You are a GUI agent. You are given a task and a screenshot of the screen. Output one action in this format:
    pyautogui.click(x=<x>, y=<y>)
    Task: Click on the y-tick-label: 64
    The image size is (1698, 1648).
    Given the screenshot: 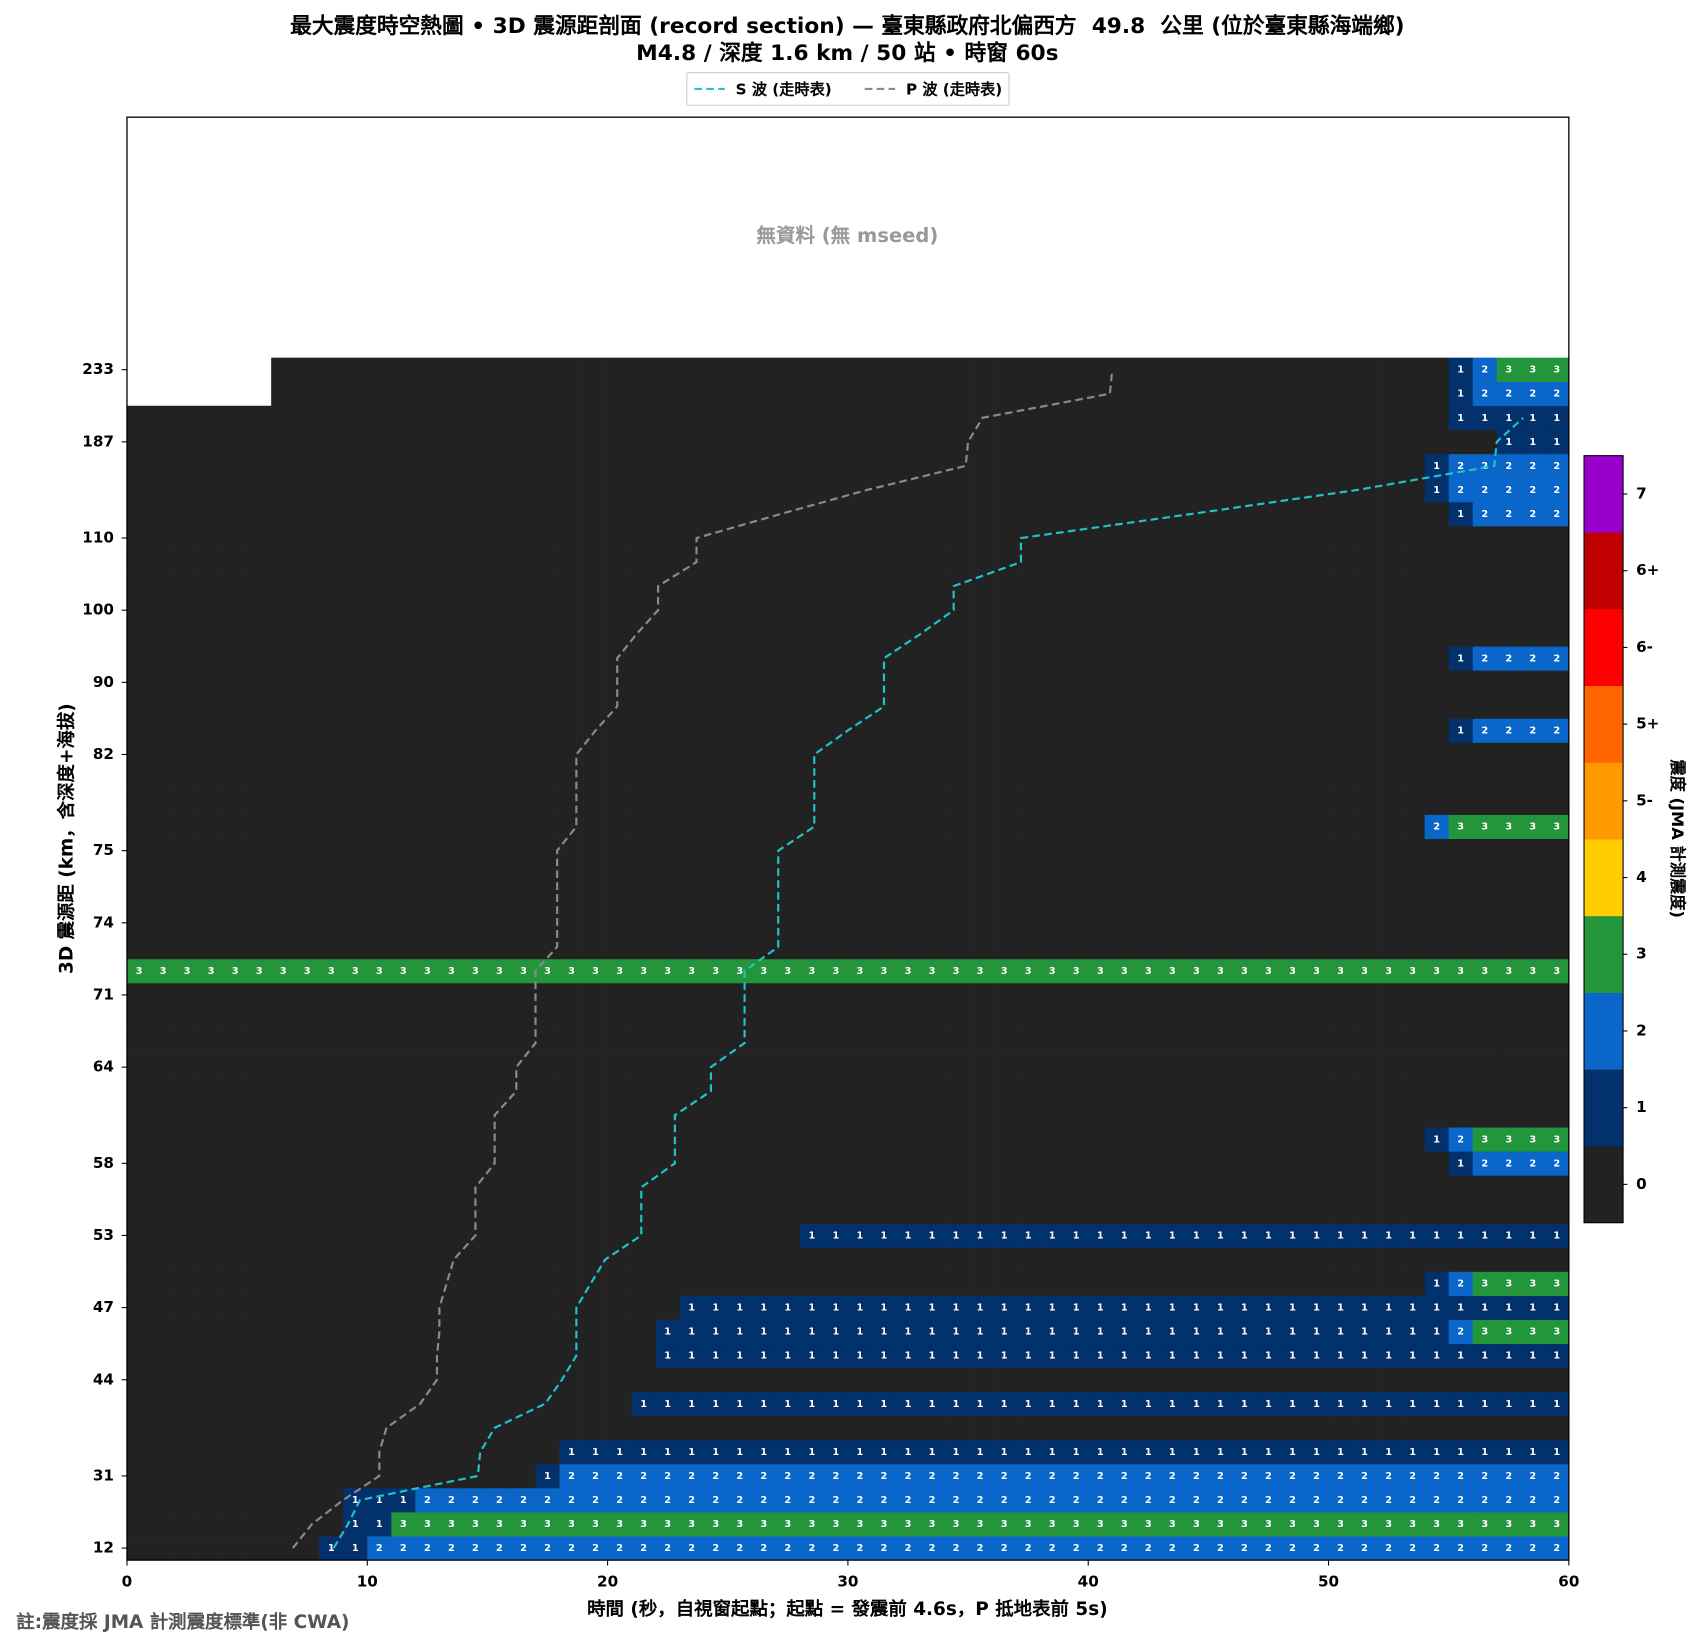 What is the action you would take?
    pyautogui.click(x=103, y=1067)
    